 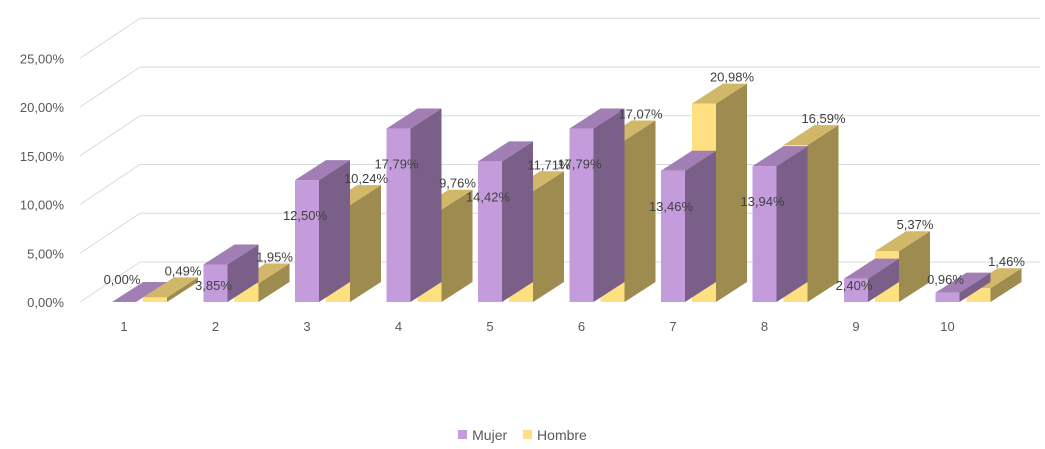 What do you see at coordinates (489, 326) in the screenshot?
I see `x-tick-label: 5` at bounding box center [489, 326].